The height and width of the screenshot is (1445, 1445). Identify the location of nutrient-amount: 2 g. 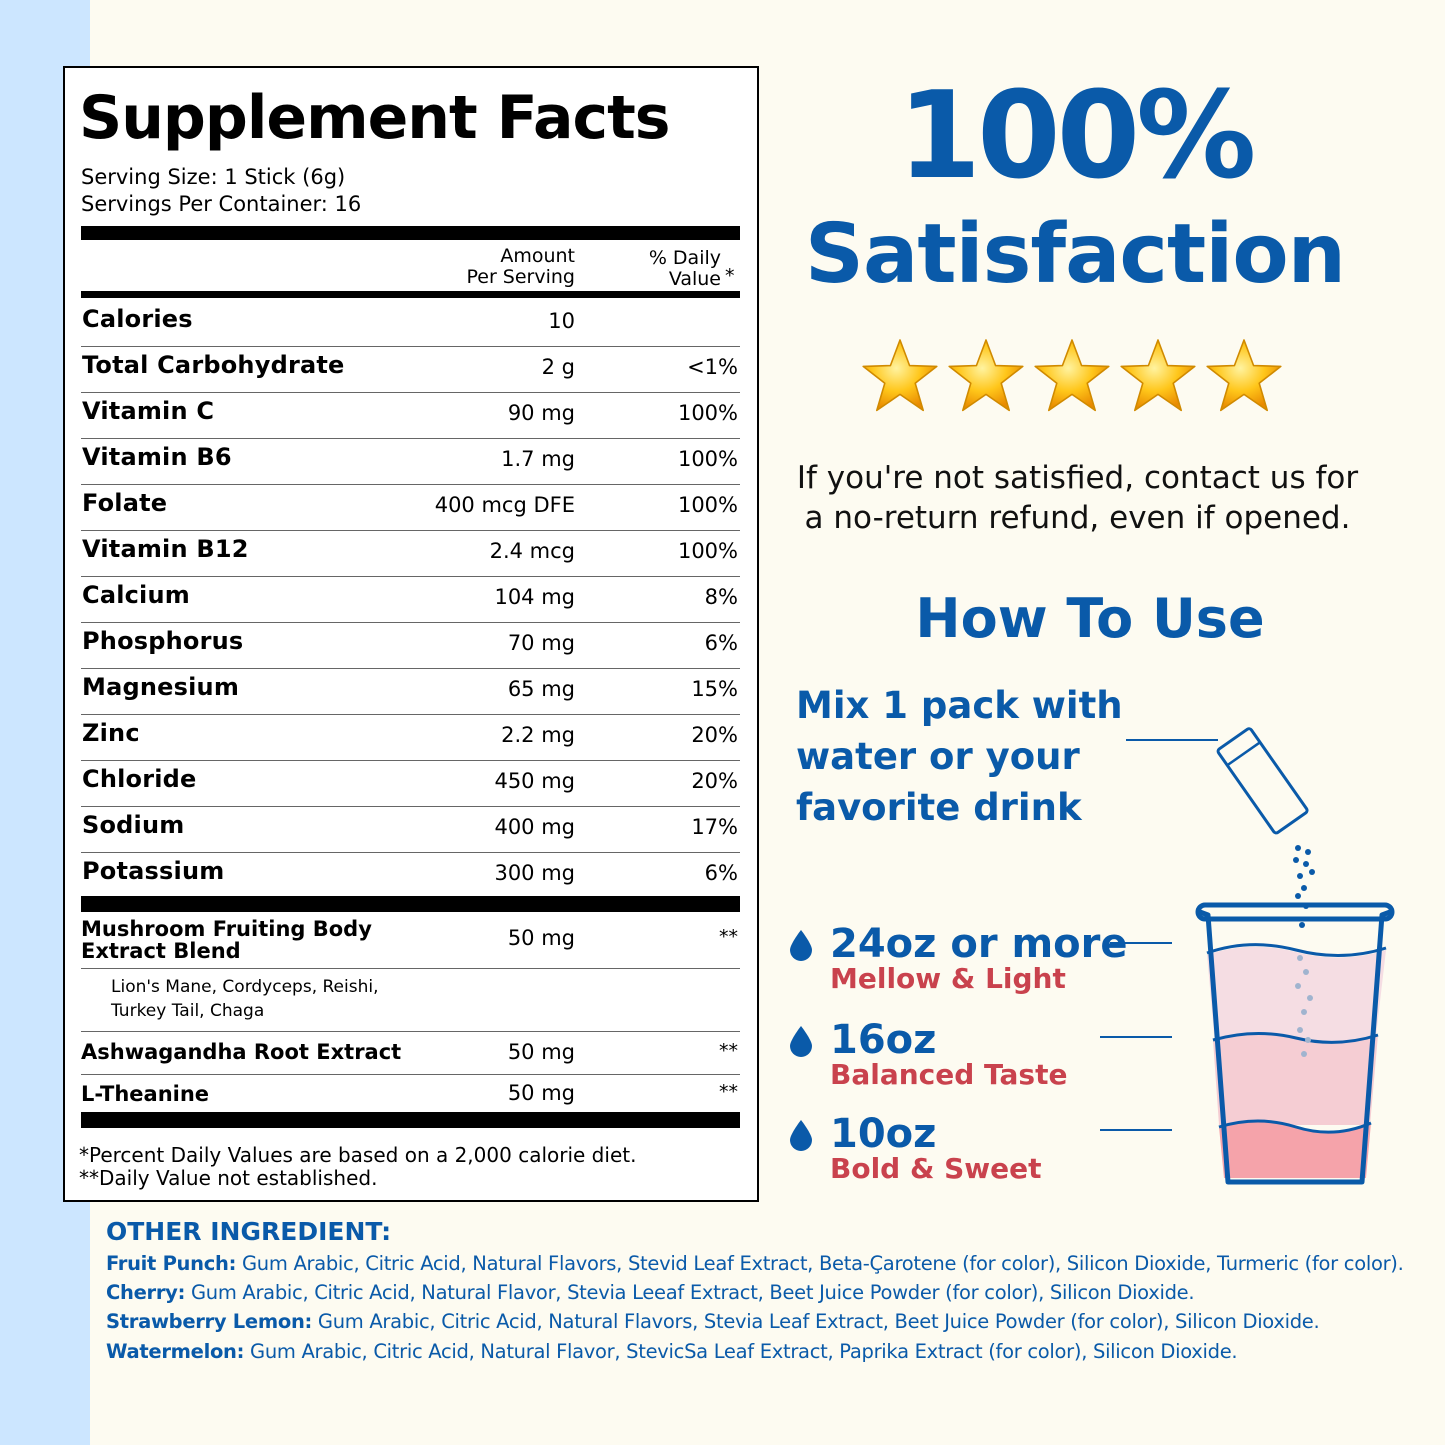
(558, 367).